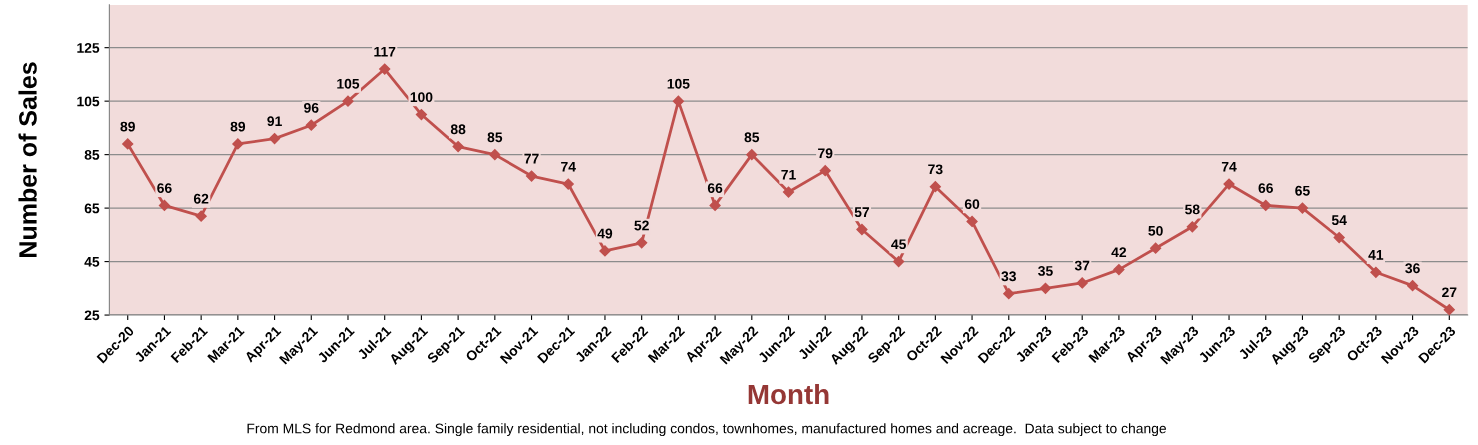 The height and width of the screenshot is (445, 1478). Describe the element at coordinates (972, 204) in the screenshot. I see `data-label: 60` at that location.